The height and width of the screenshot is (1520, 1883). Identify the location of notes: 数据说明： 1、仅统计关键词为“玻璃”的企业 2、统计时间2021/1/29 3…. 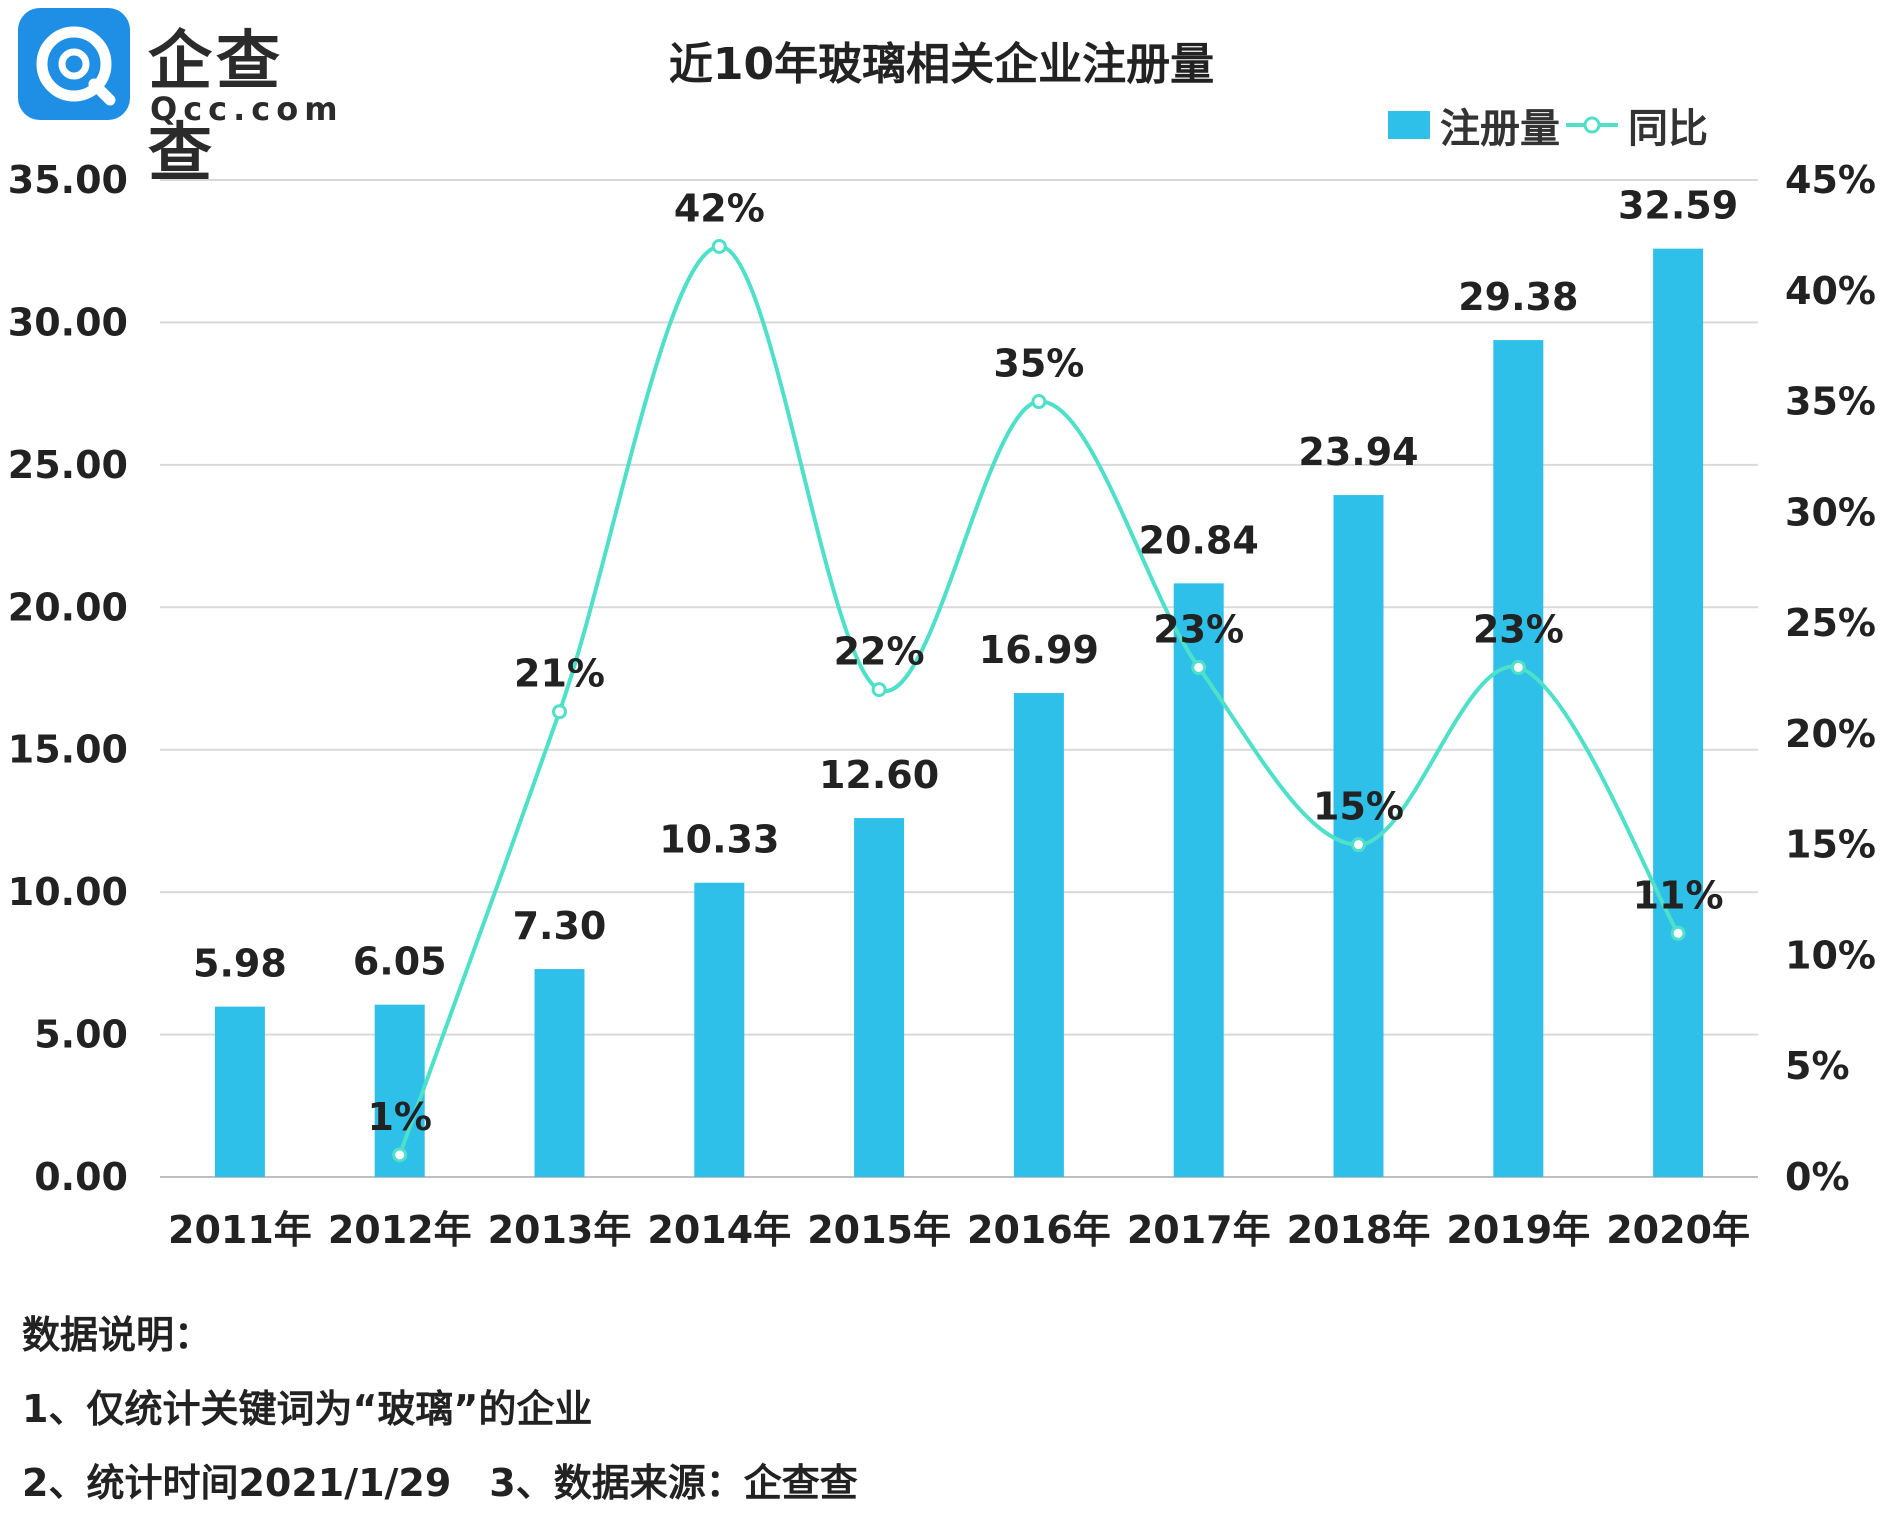
(440, 1409).